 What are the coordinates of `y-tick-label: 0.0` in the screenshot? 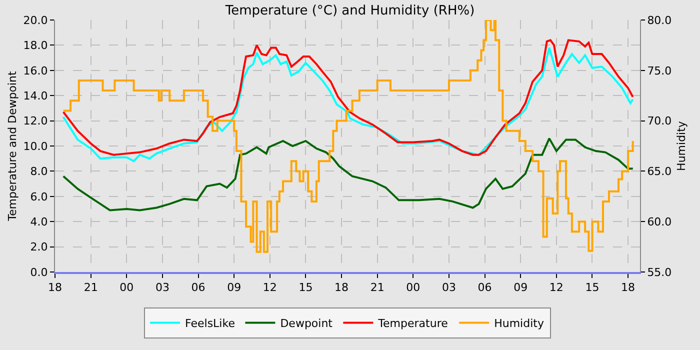 It's located at (39, 272).